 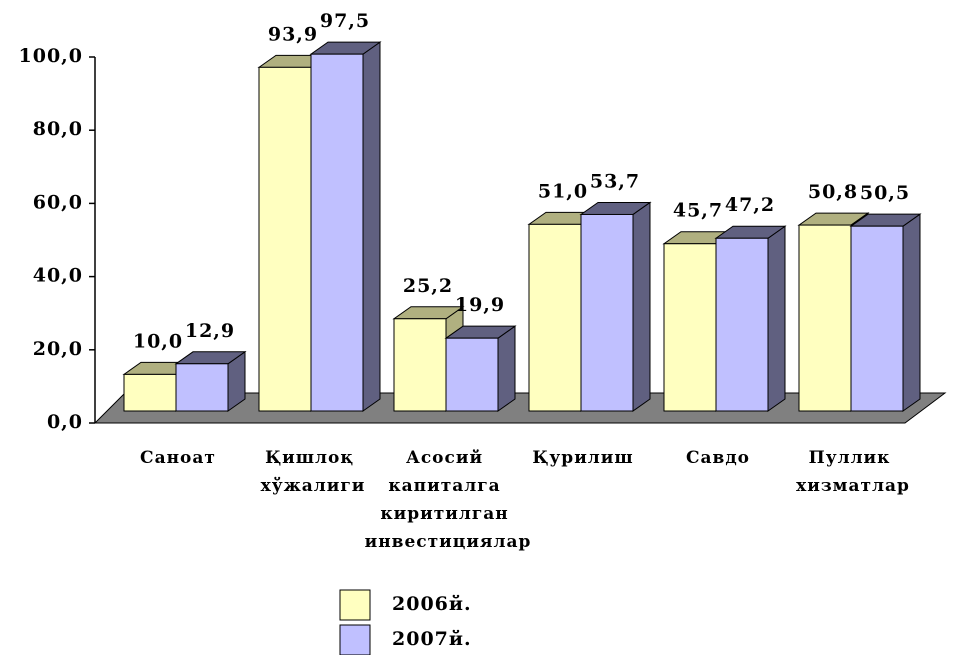 What do you see at coordinates (448, 458) in the screenshot?
I see `x-tick-line: Асосий` at bounding box center [448, 458].